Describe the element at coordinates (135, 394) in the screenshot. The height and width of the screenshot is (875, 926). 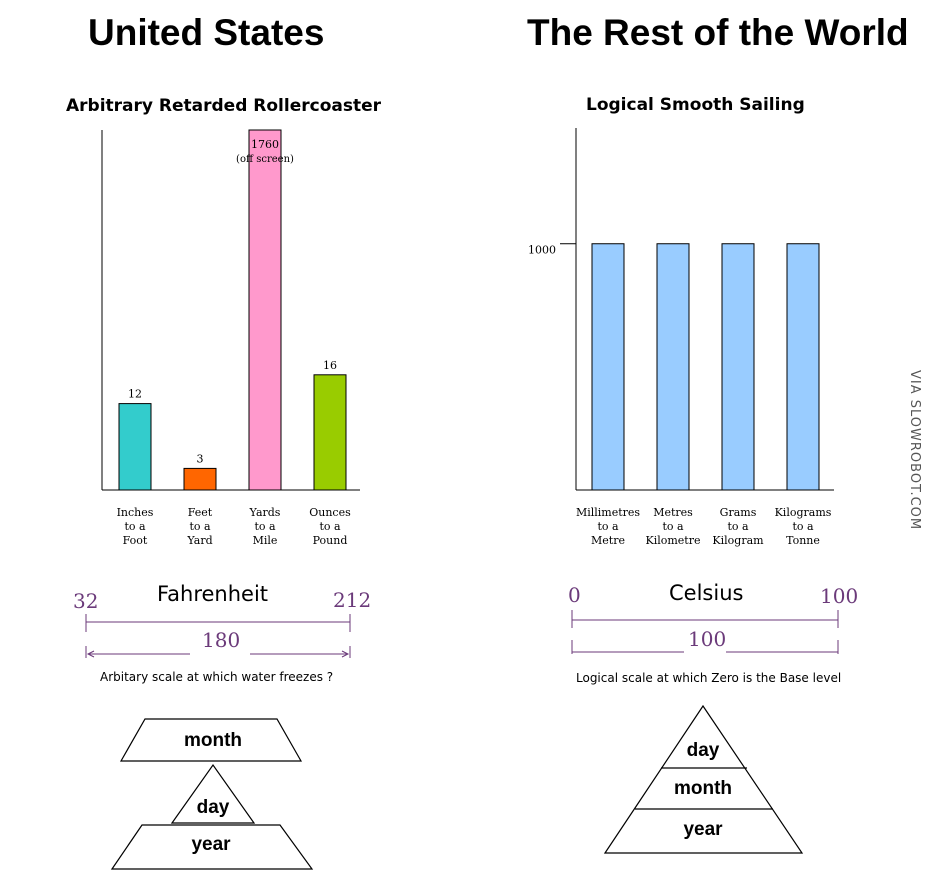
I see `us-chart-data-label: 12` at that location.